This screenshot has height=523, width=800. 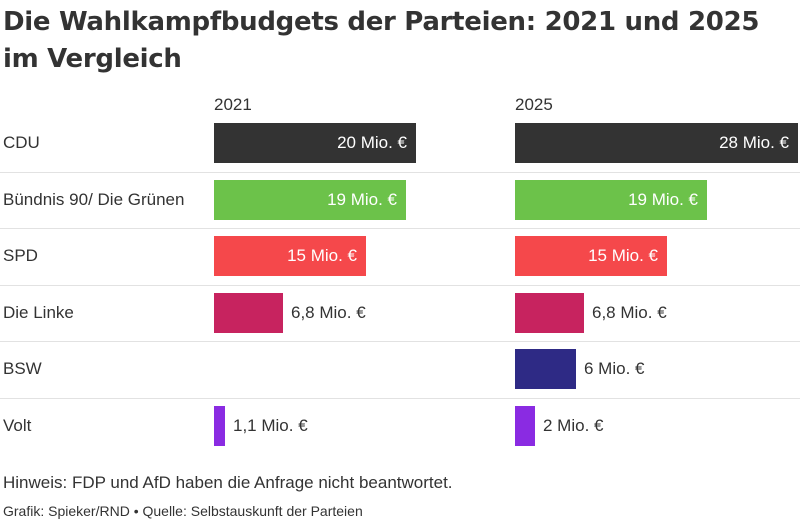 What do you see at coordinates (534, 104) in the screenshot?
I see `series-header-2025: 2025` at bounding box center [534, 104].